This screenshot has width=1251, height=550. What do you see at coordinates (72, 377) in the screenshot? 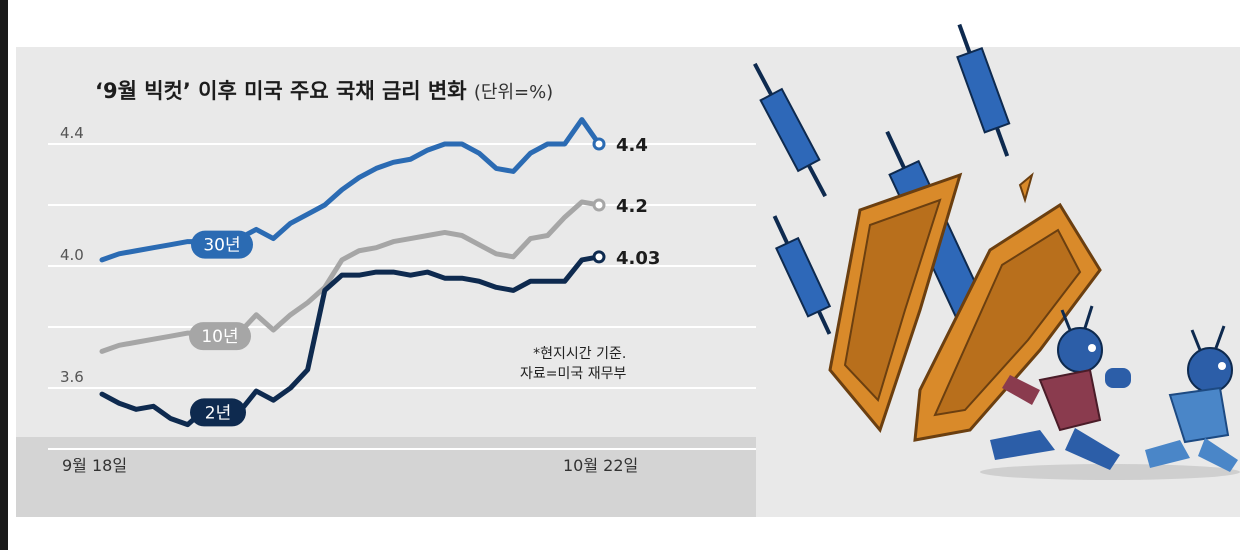
I see `y-tick-label: 3.6` at bounding box center [72, 377].